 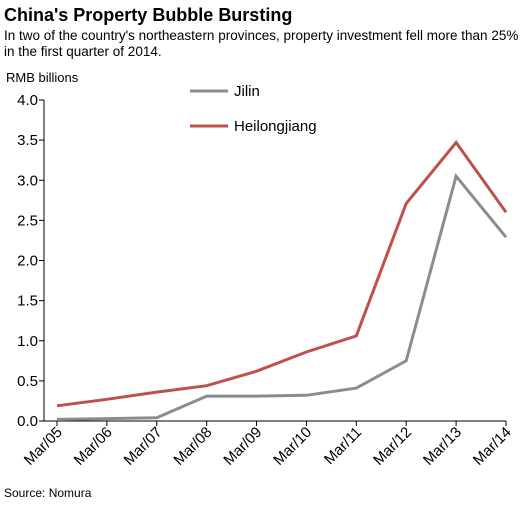 What do you see at coordinates (42, 77) in the screenshot?
I see `y-axis-title: RMB billions` at bounding box center [42, 77].